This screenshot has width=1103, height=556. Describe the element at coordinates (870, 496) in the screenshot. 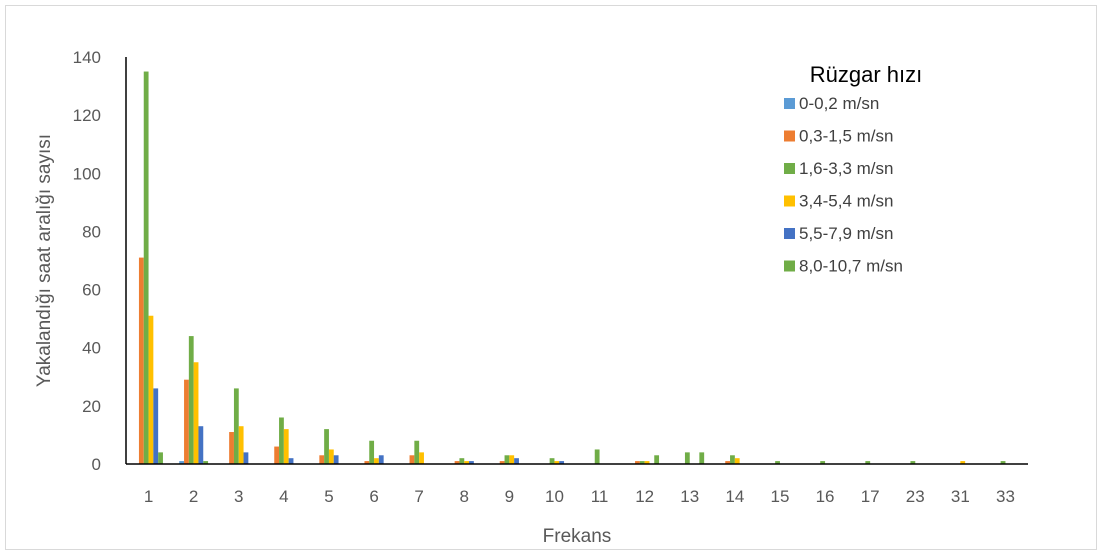

I see `x-tick-label: 17` at that location.